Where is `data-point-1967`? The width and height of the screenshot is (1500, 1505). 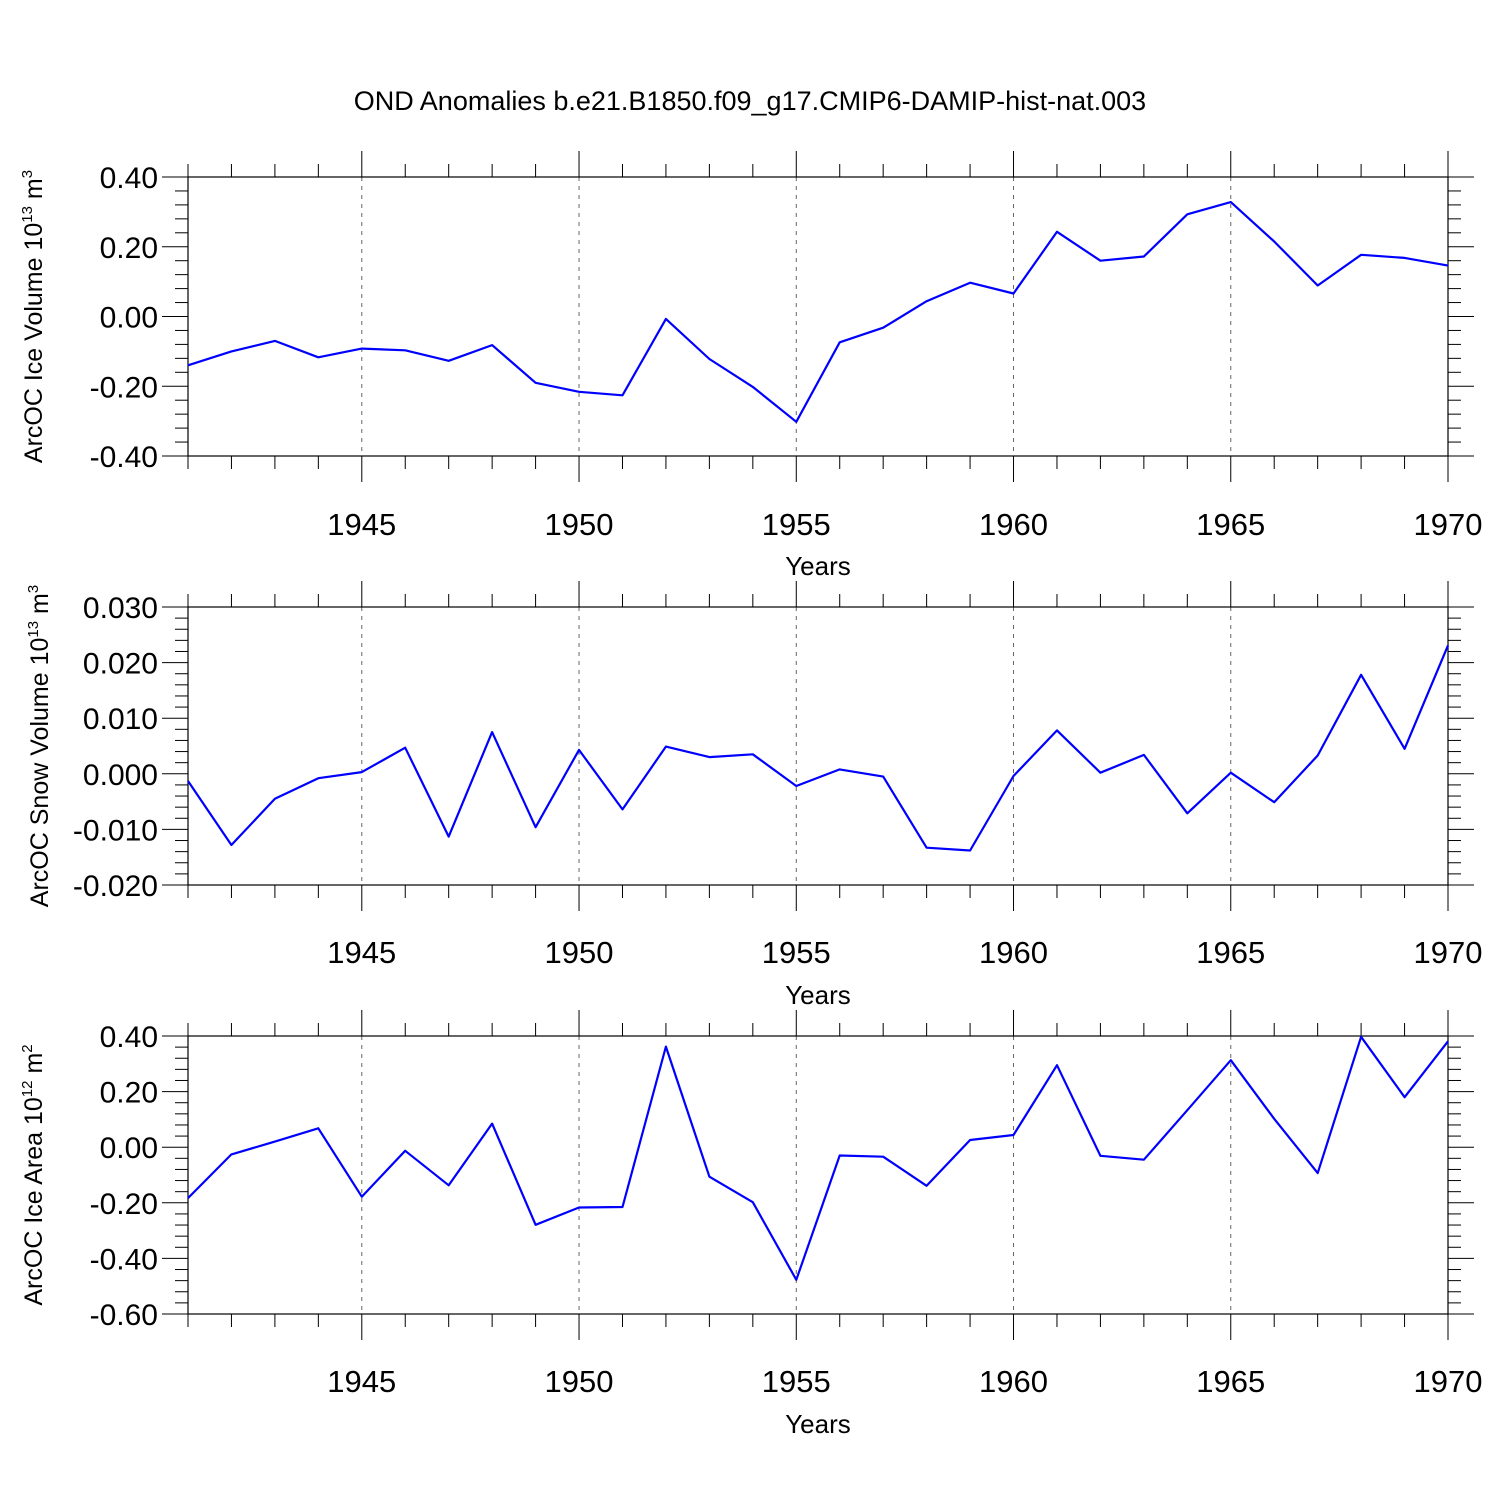 data-point-1967 is located at coordinates (1318, 755).